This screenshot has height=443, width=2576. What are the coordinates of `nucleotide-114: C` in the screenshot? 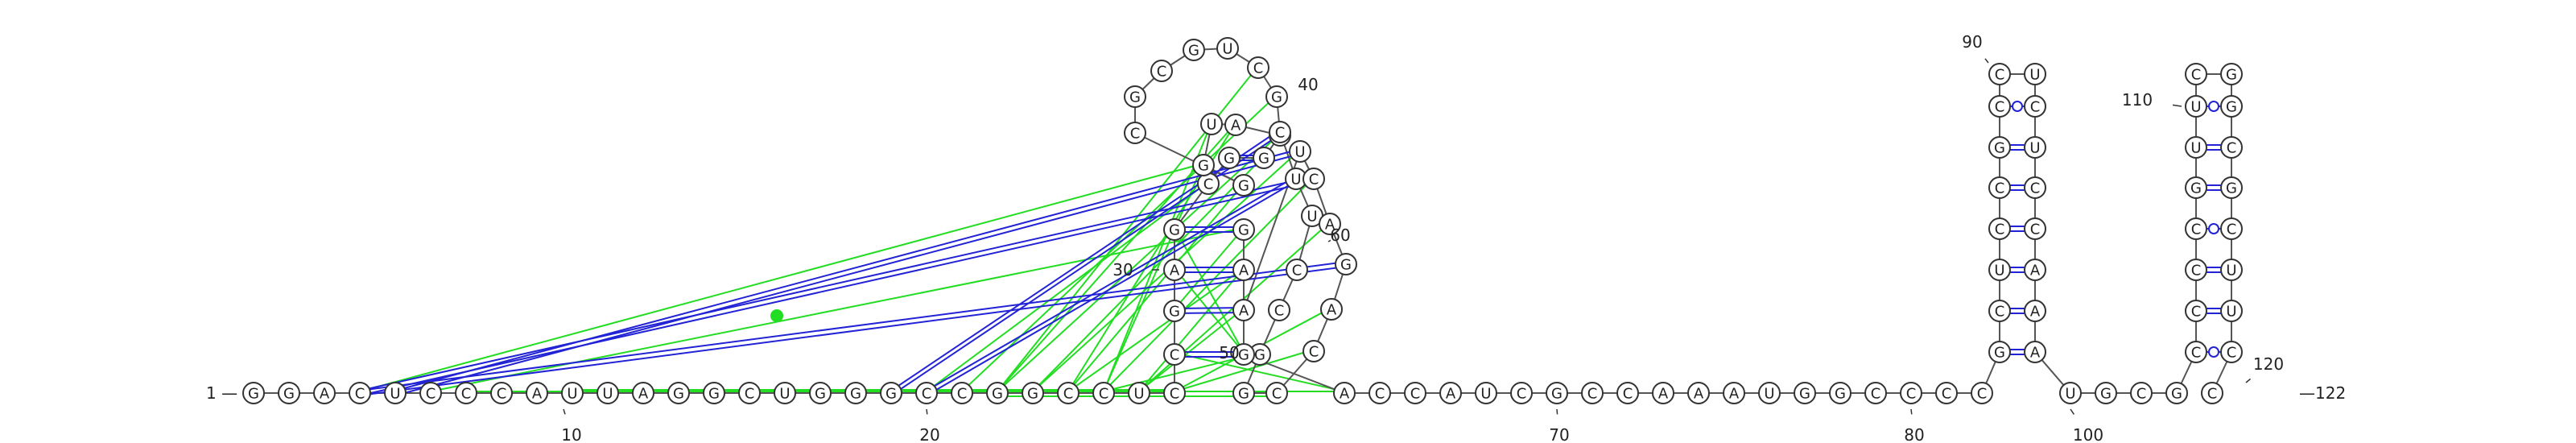 It's located at (2231, 147).